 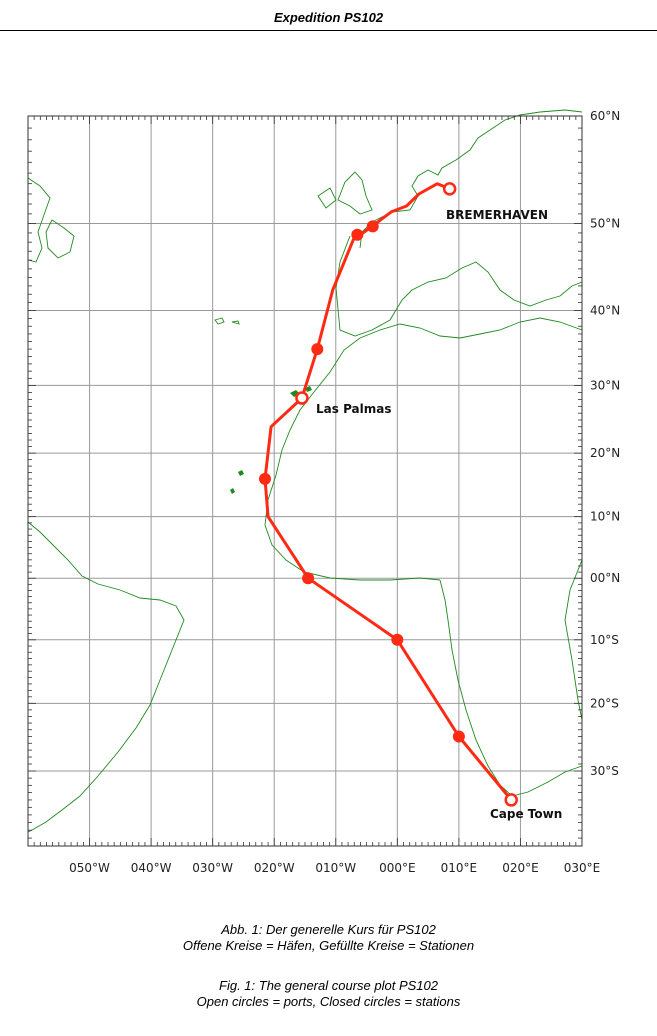 I want to click on lon-tick-label: 020°W, so click(x=274, y=868).